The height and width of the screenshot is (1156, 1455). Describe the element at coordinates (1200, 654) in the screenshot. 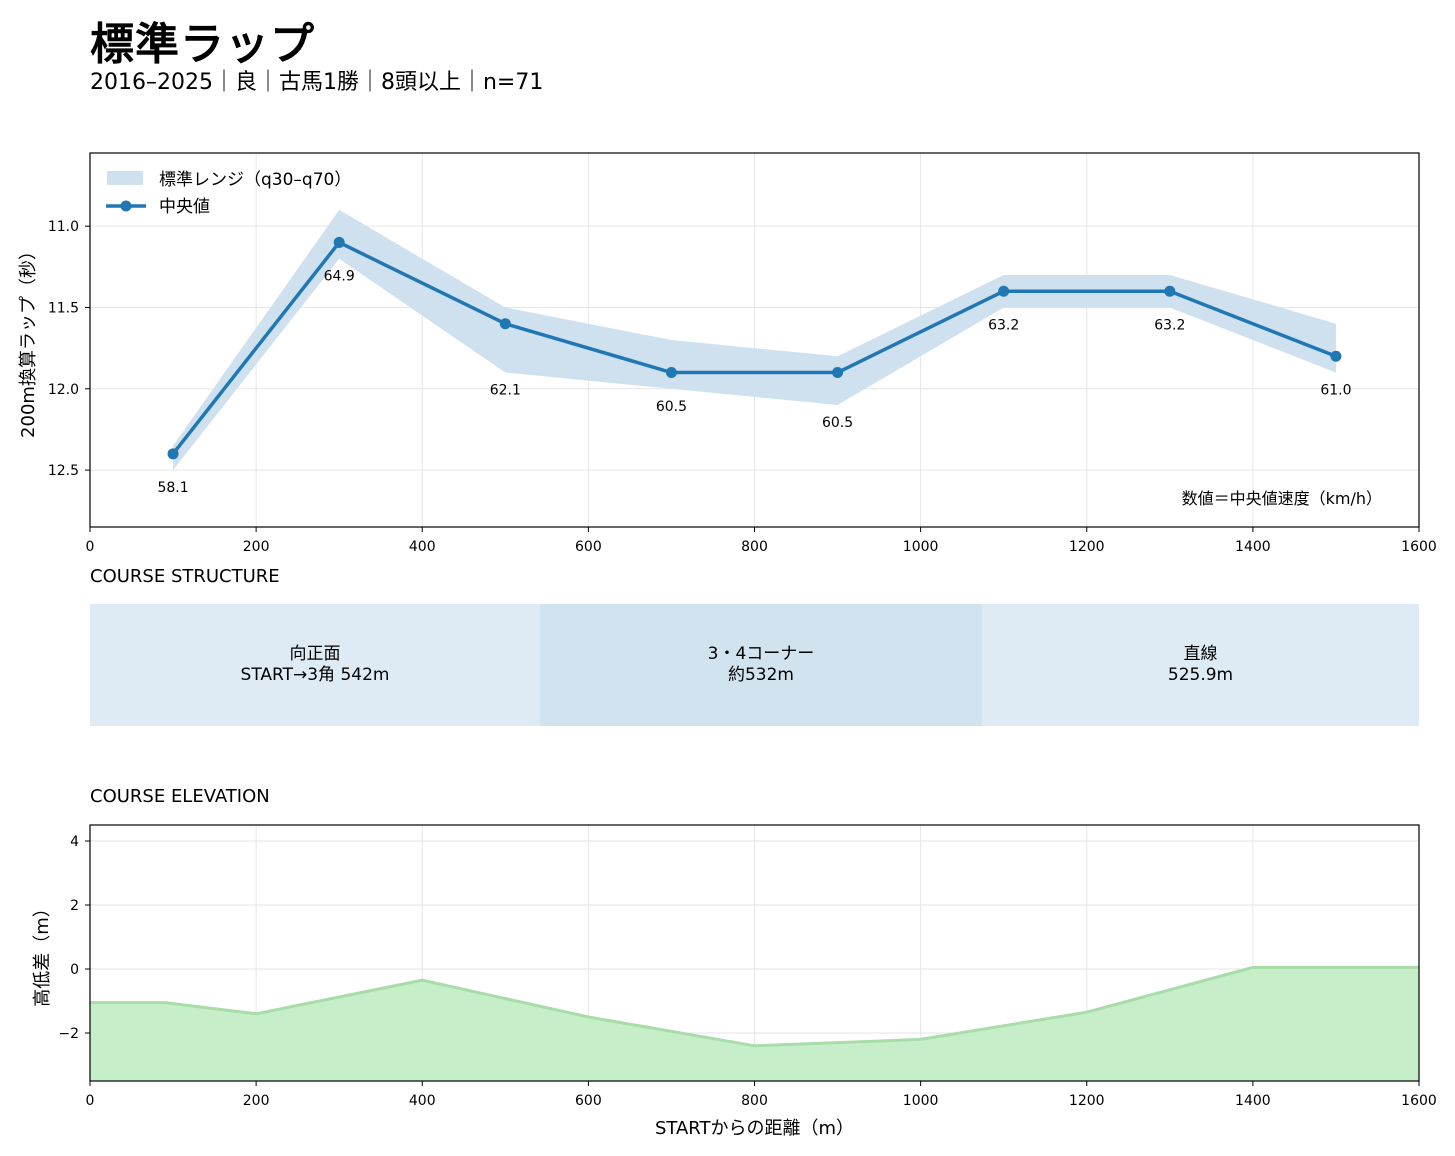

I see `segment-title: 直線` at that location.